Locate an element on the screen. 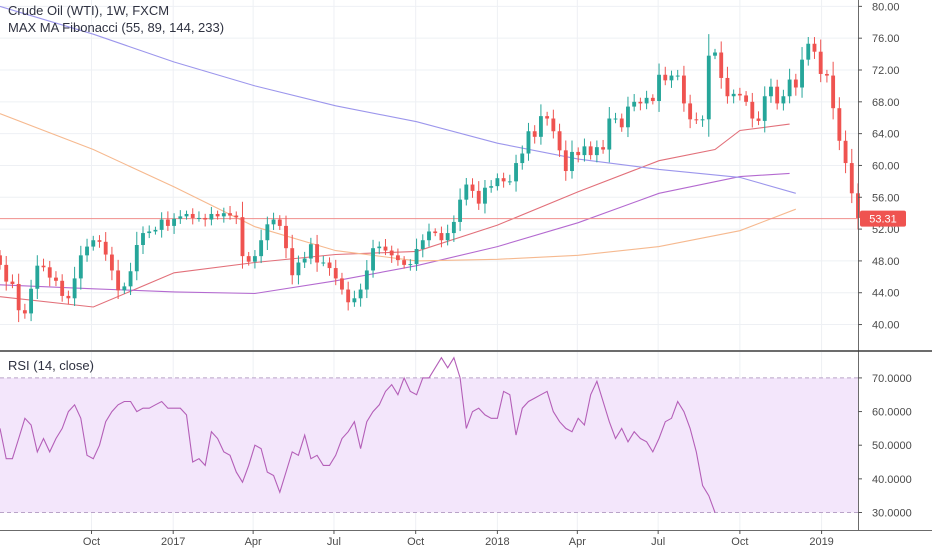 The width and height of the screenshot is (932, 550). last-price-badge: 53.31 is located at coordinates (883, 218).